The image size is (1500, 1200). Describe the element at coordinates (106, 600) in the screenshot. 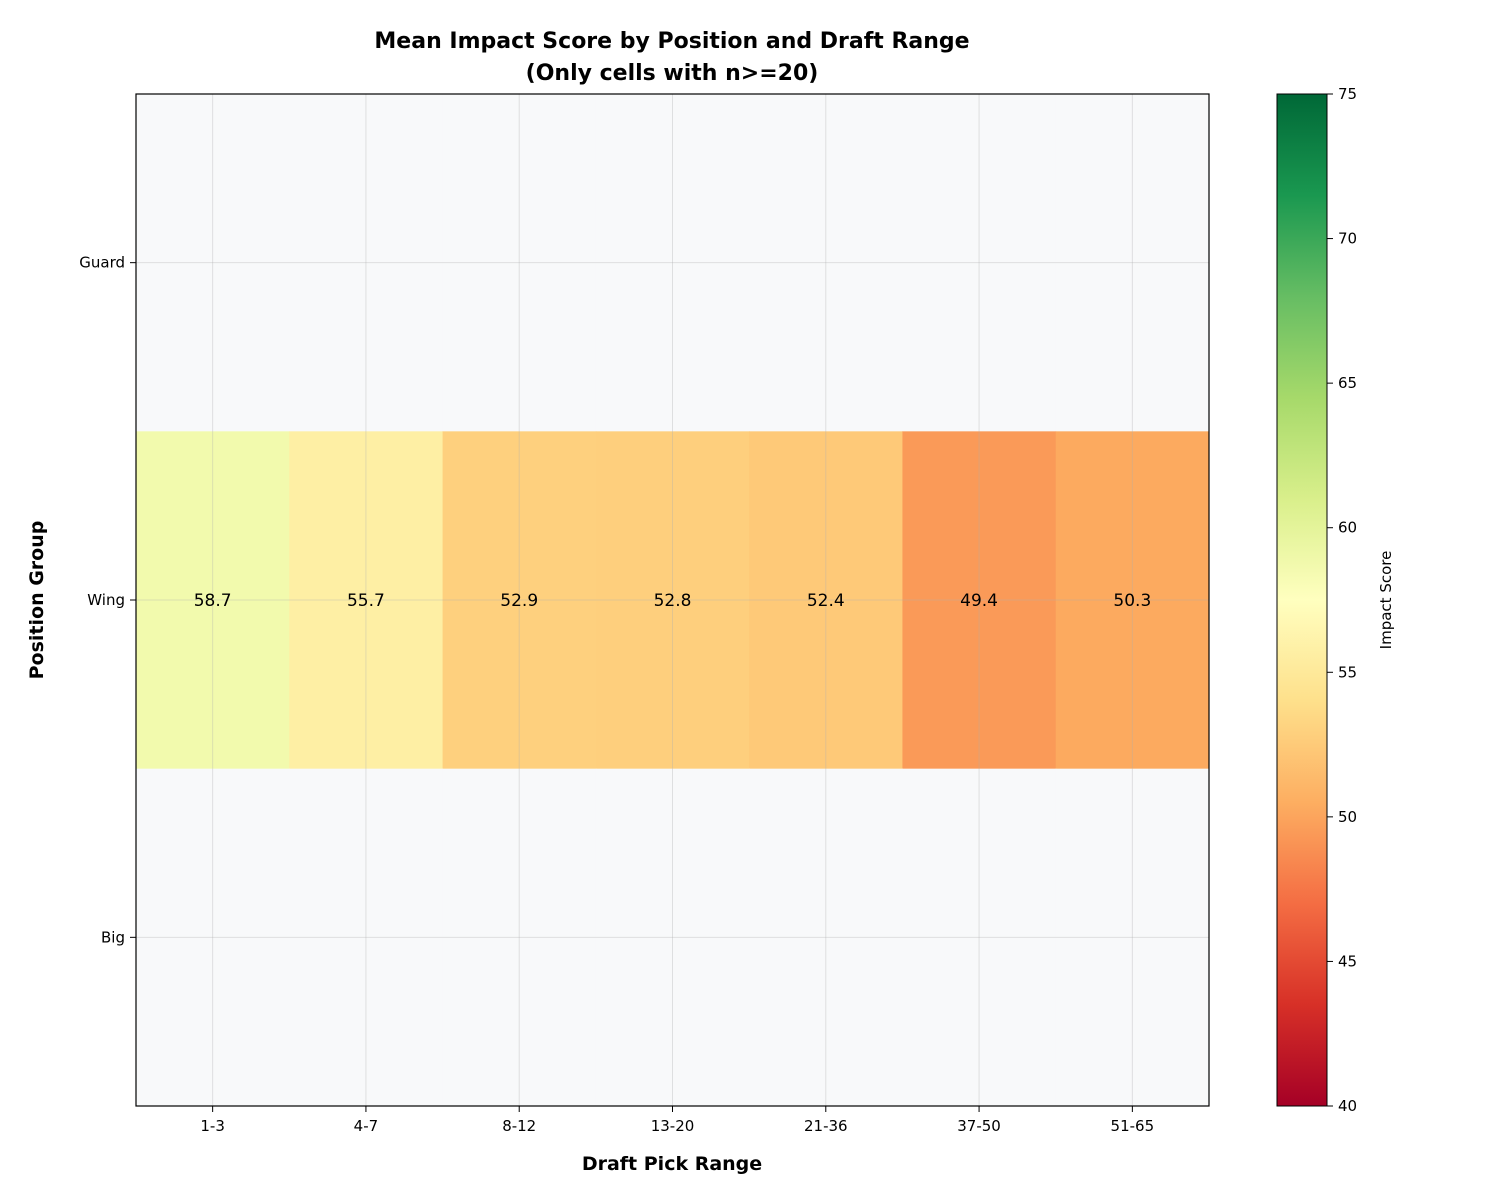

I see `y-tick-label: Wing` at that location.